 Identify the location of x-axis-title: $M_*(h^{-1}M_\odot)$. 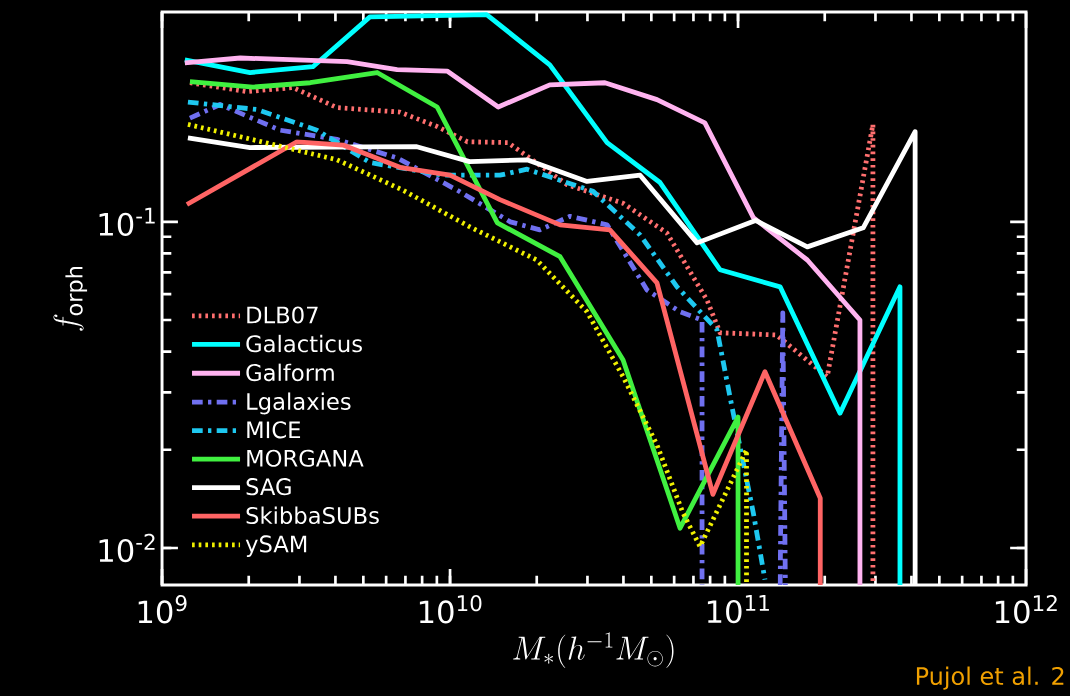
(593, 650).